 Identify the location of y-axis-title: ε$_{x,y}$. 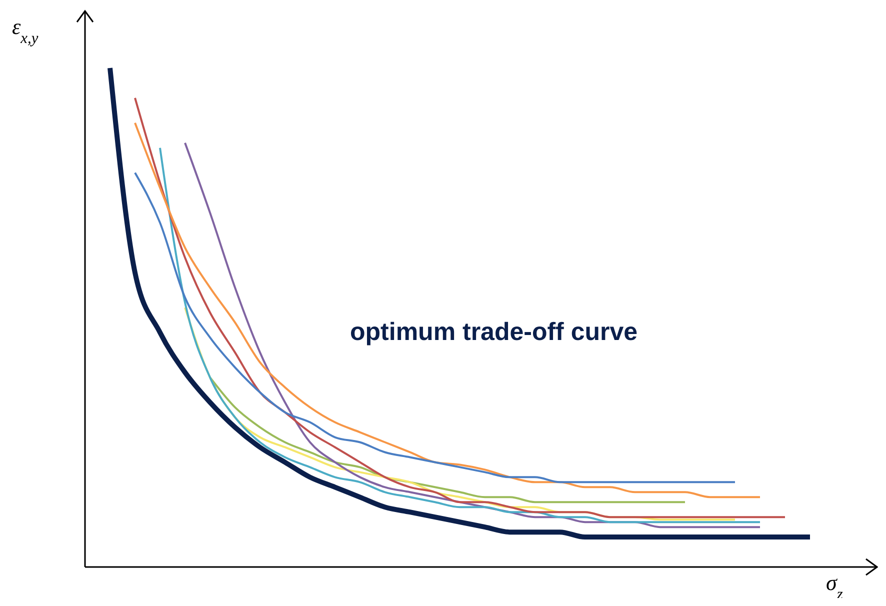
(25, 30).